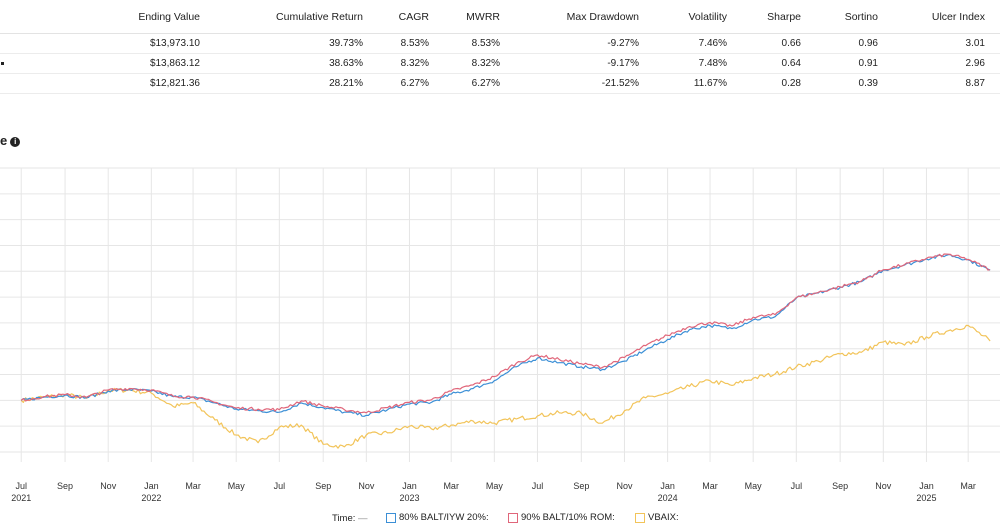 The height and width of the screenshot is (525, 1000). What do you see at coordinates (931, 17) in the screenshot?
I see `header-ulcer-index: Ulcer Index` at bounding box center [931, 17].